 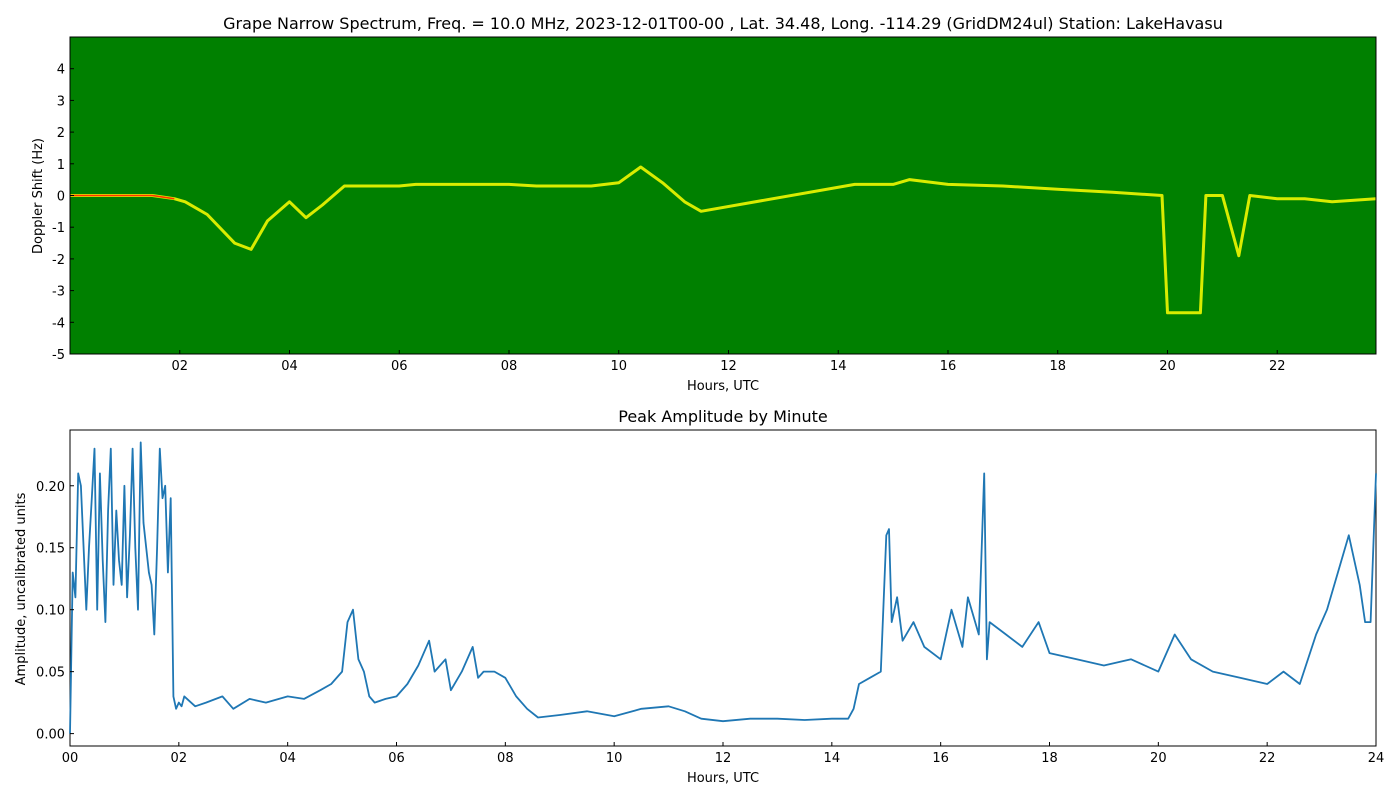 What do you see at coordinates (948, 366) in the screenshot?
I see `spectrum-x-tick-label: 16` at bounding box center [948, 366].